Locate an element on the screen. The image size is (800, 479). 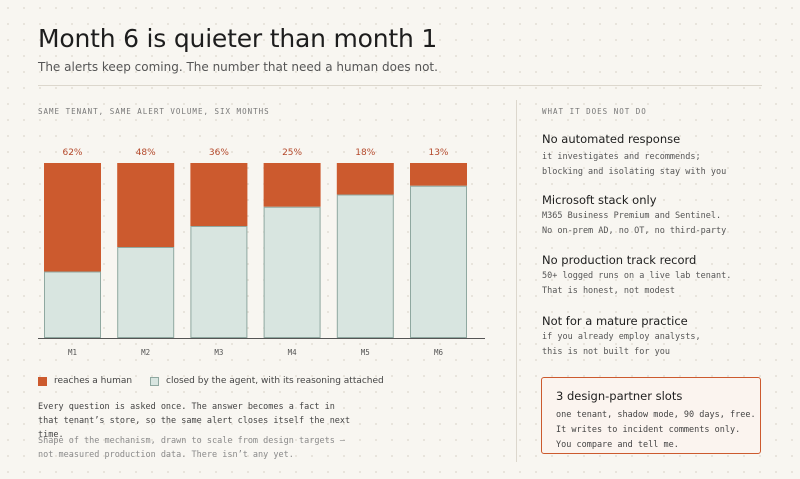
x-tick-M3: M3 is located at coordinates (218, 352).